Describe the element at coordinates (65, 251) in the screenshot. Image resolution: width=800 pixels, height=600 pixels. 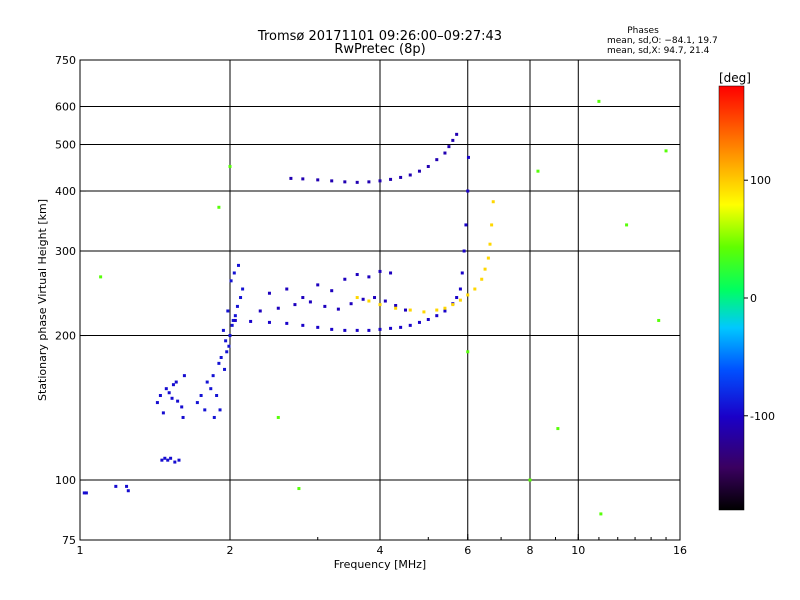
I see `y-tick-label: 300` at that location.